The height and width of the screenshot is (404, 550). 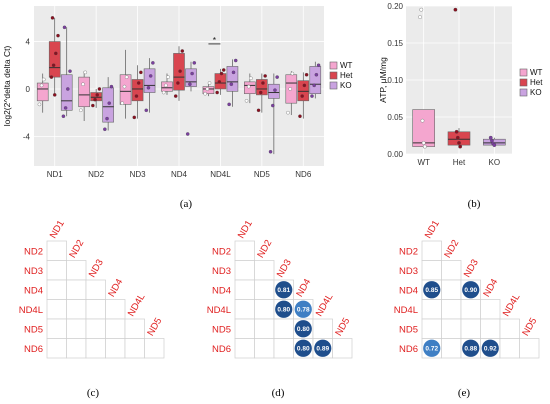 I want to click on matrix-c-row-label: ND6, so click(x=33, y=349).